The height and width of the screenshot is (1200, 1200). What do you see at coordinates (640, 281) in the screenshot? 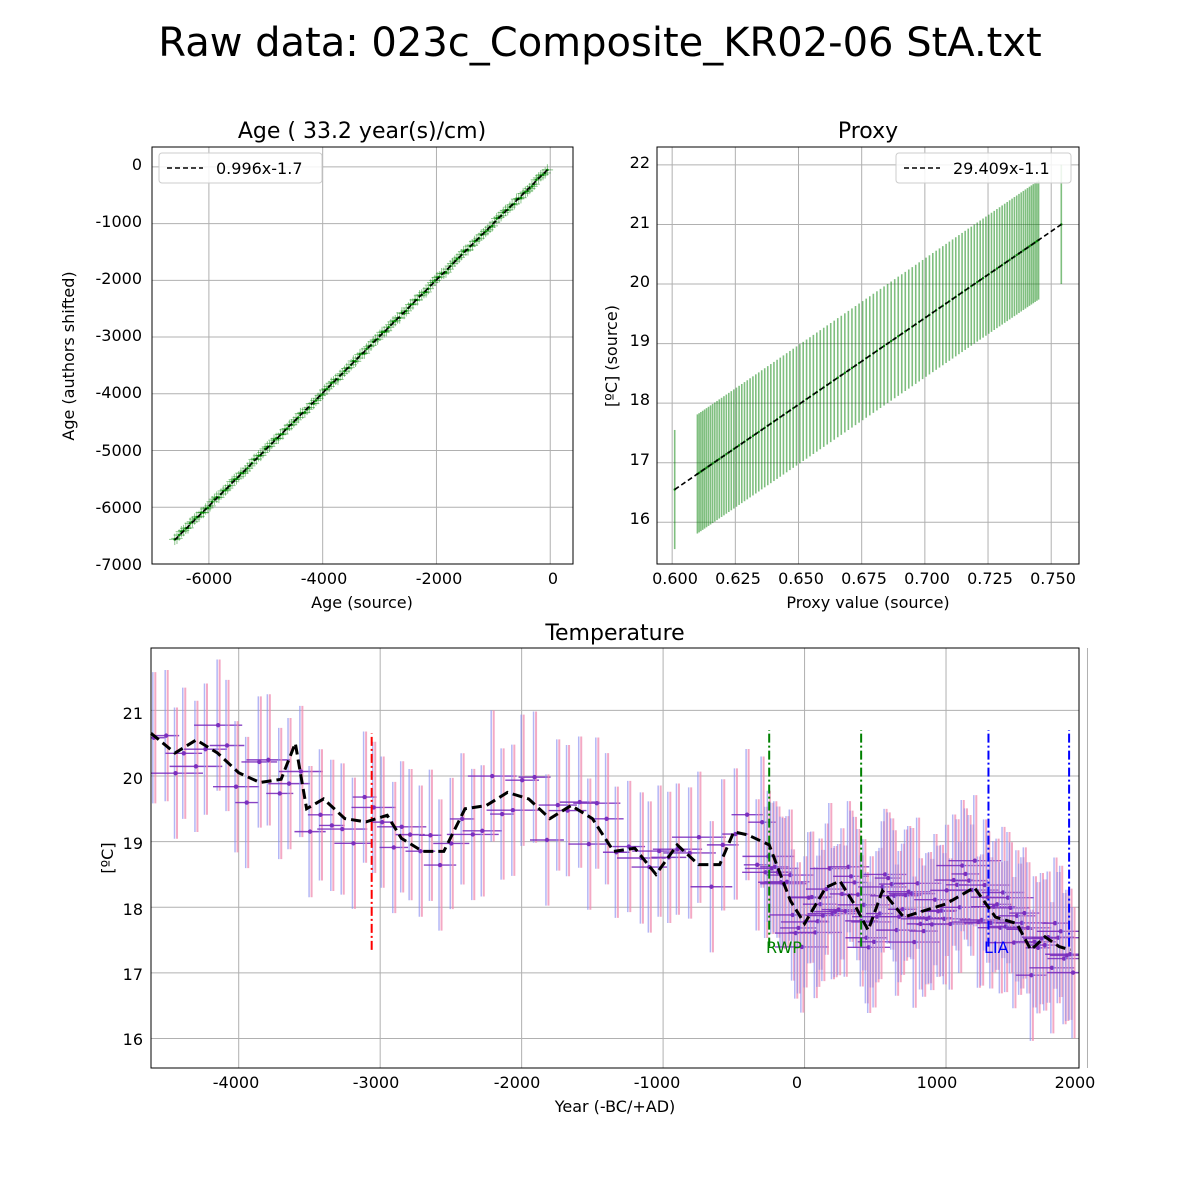
I see `proxy-y-tick: 20` at bounding box center [640, 281].